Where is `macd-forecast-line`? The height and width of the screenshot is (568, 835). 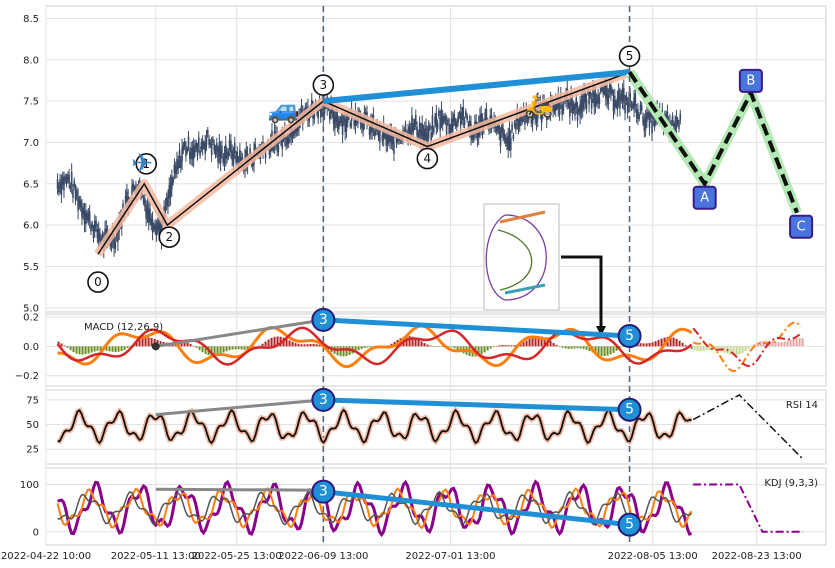
macd-forecast-line is located at coordinates (747, 347).